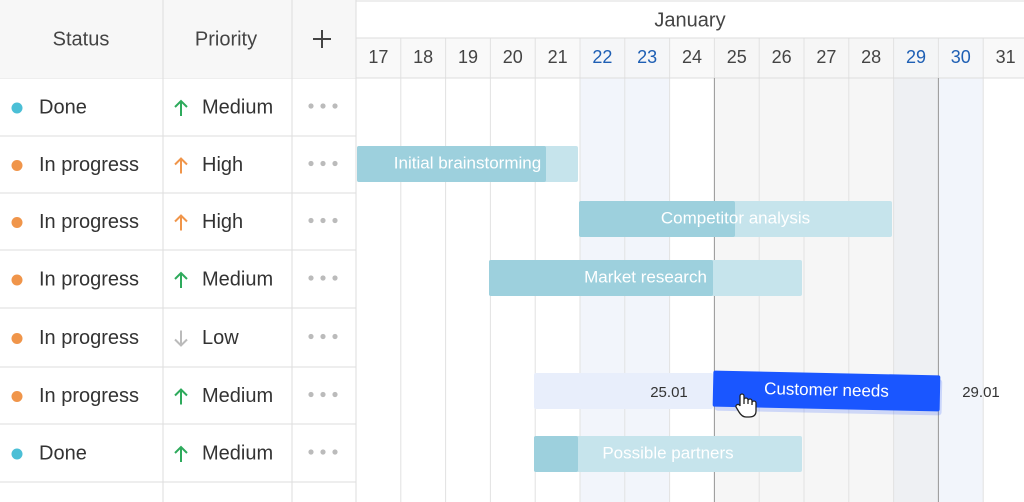  I want to click on column-header: Priority, so click(226, 39).